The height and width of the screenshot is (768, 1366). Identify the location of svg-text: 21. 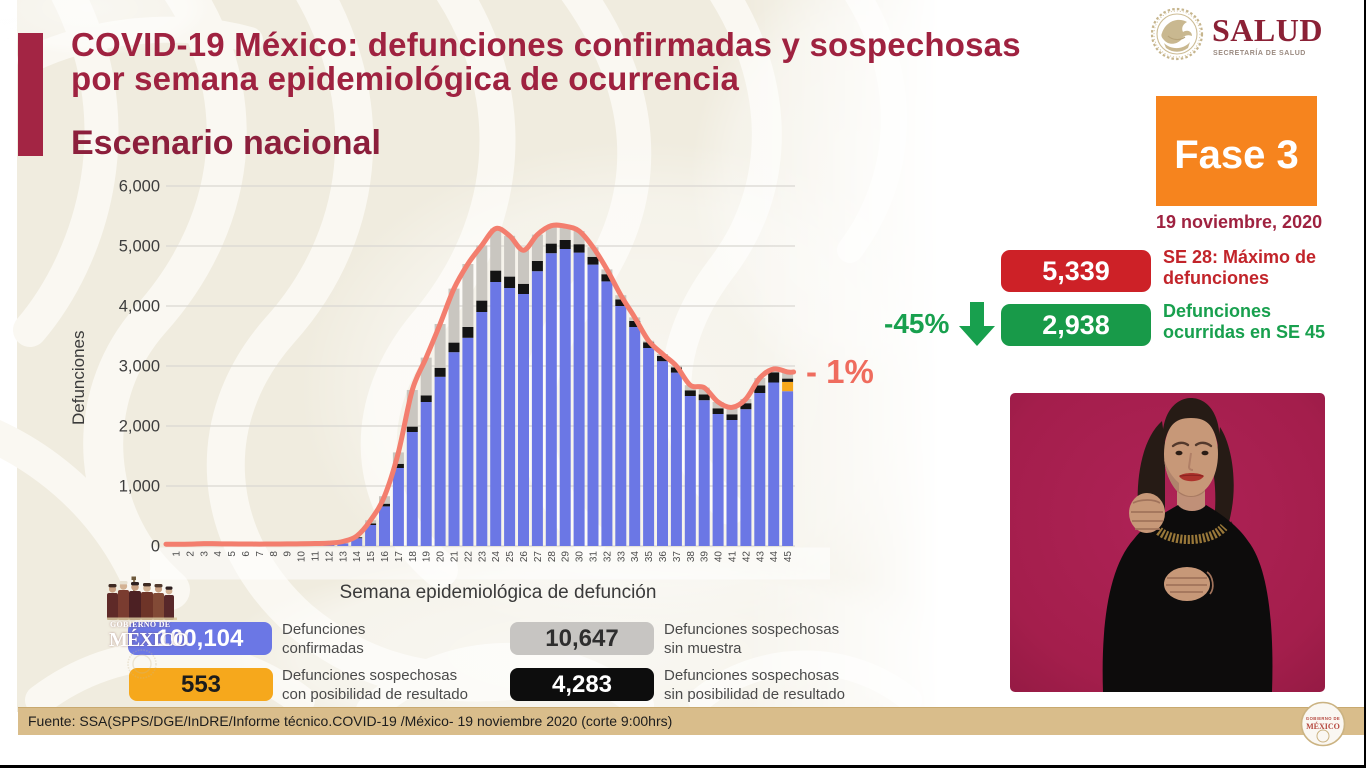
(455, 557).